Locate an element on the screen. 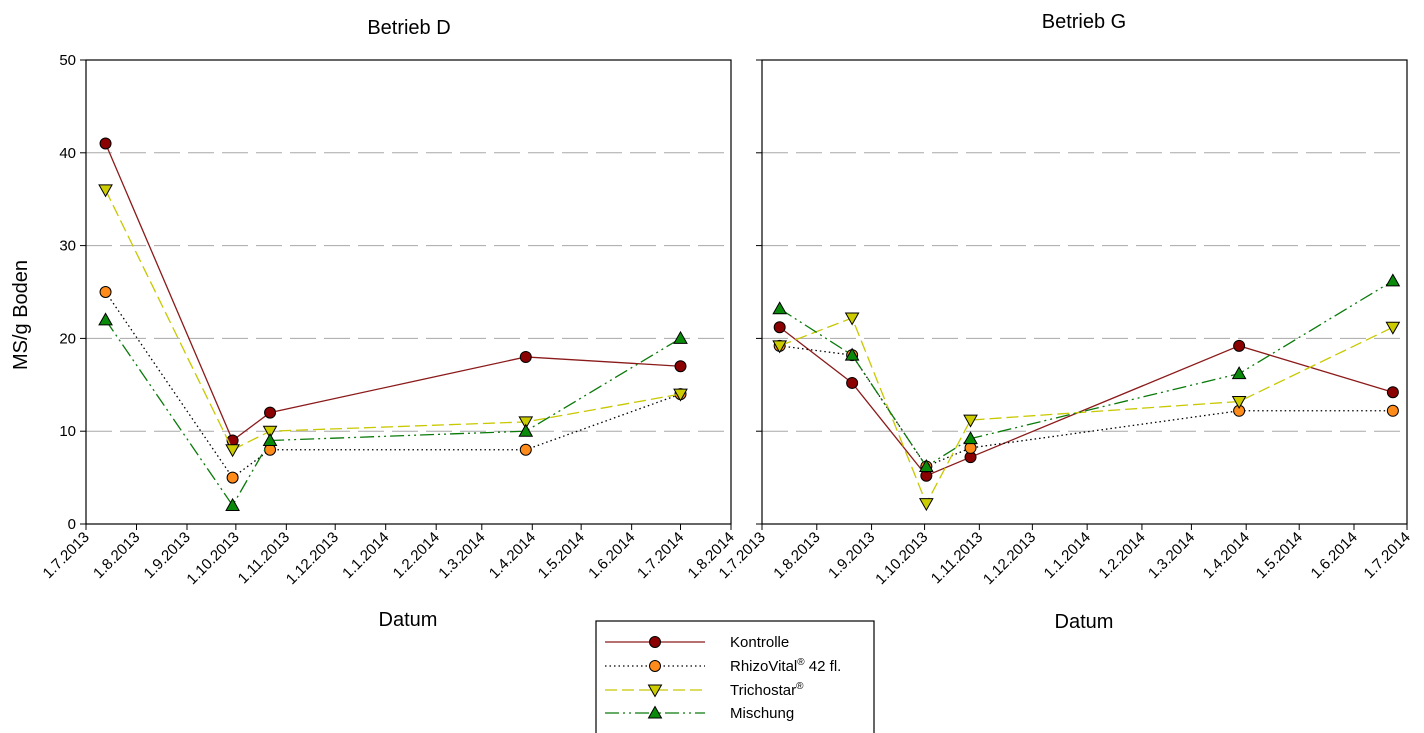  y-tick-label: 20 is located at coordinates (67, 338).